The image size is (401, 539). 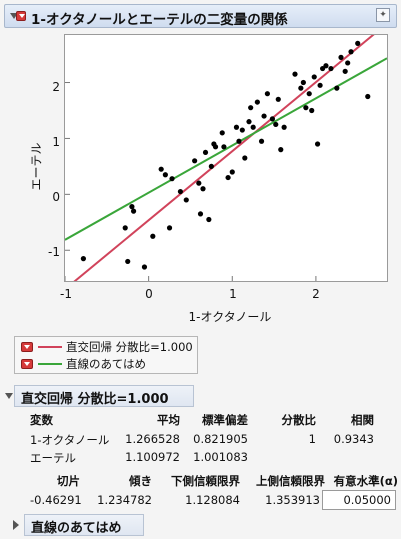 I want to click on pin-icon: ✦, so click(x=383, y=15).